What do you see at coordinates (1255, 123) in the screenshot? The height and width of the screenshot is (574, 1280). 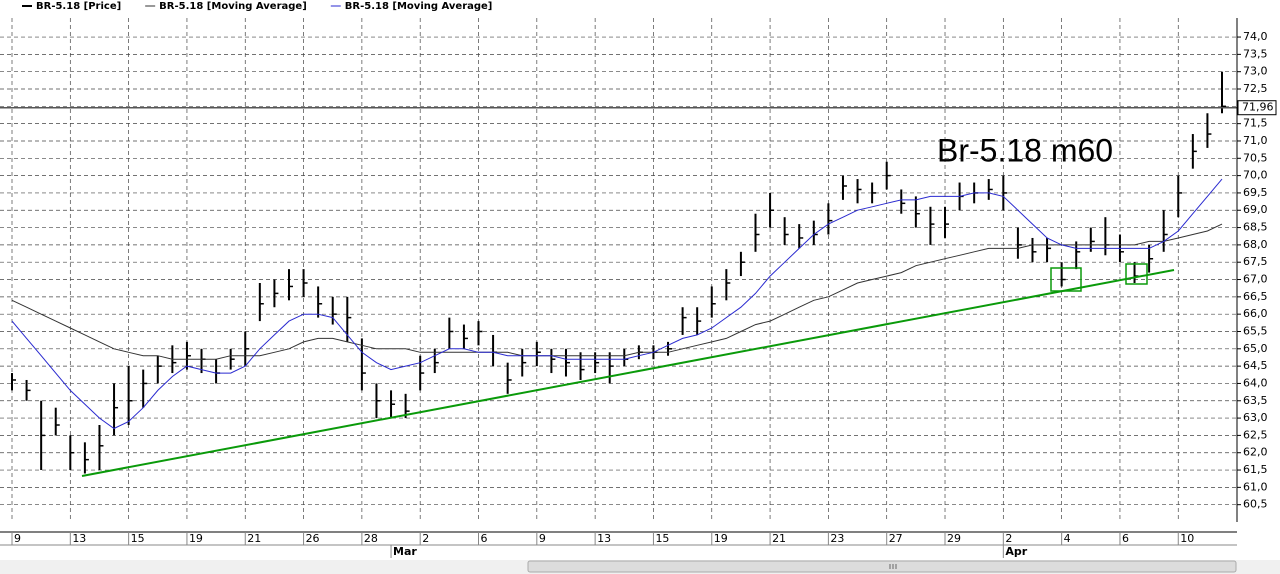 I see `y-tick-label: 71,5` at bounding box center [1255, 123].